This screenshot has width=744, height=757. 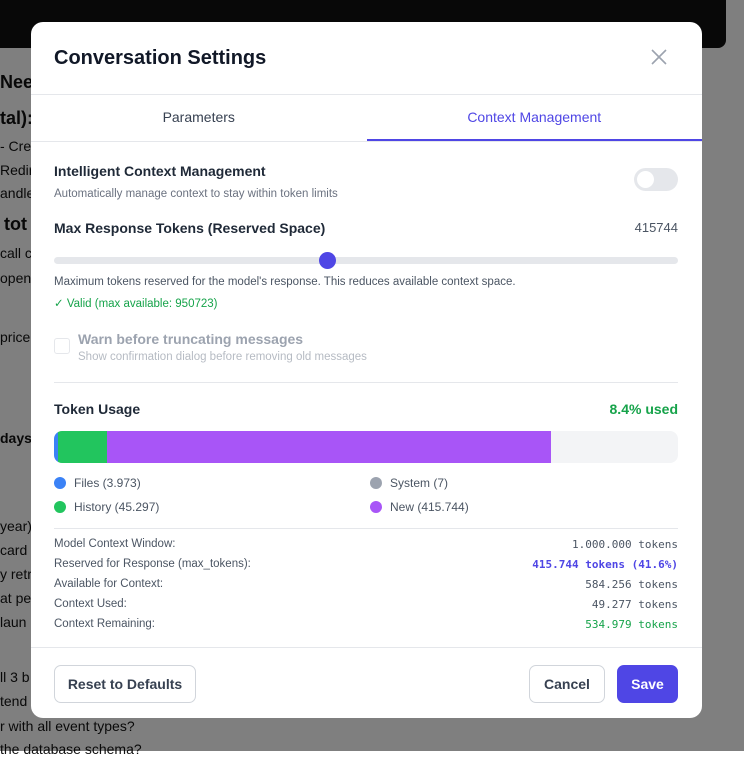 What do you see at coordinates (625, 544) in the screenshot?
I see `stat-value: 1.000.000 tokens` at bounding box center [625, 544].